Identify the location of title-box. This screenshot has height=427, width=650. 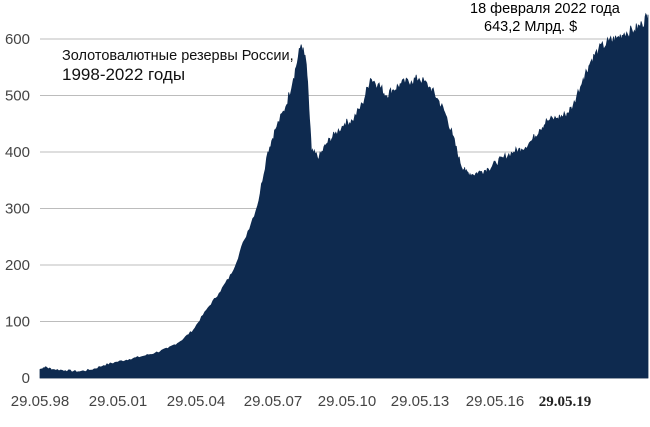
(166, 65).